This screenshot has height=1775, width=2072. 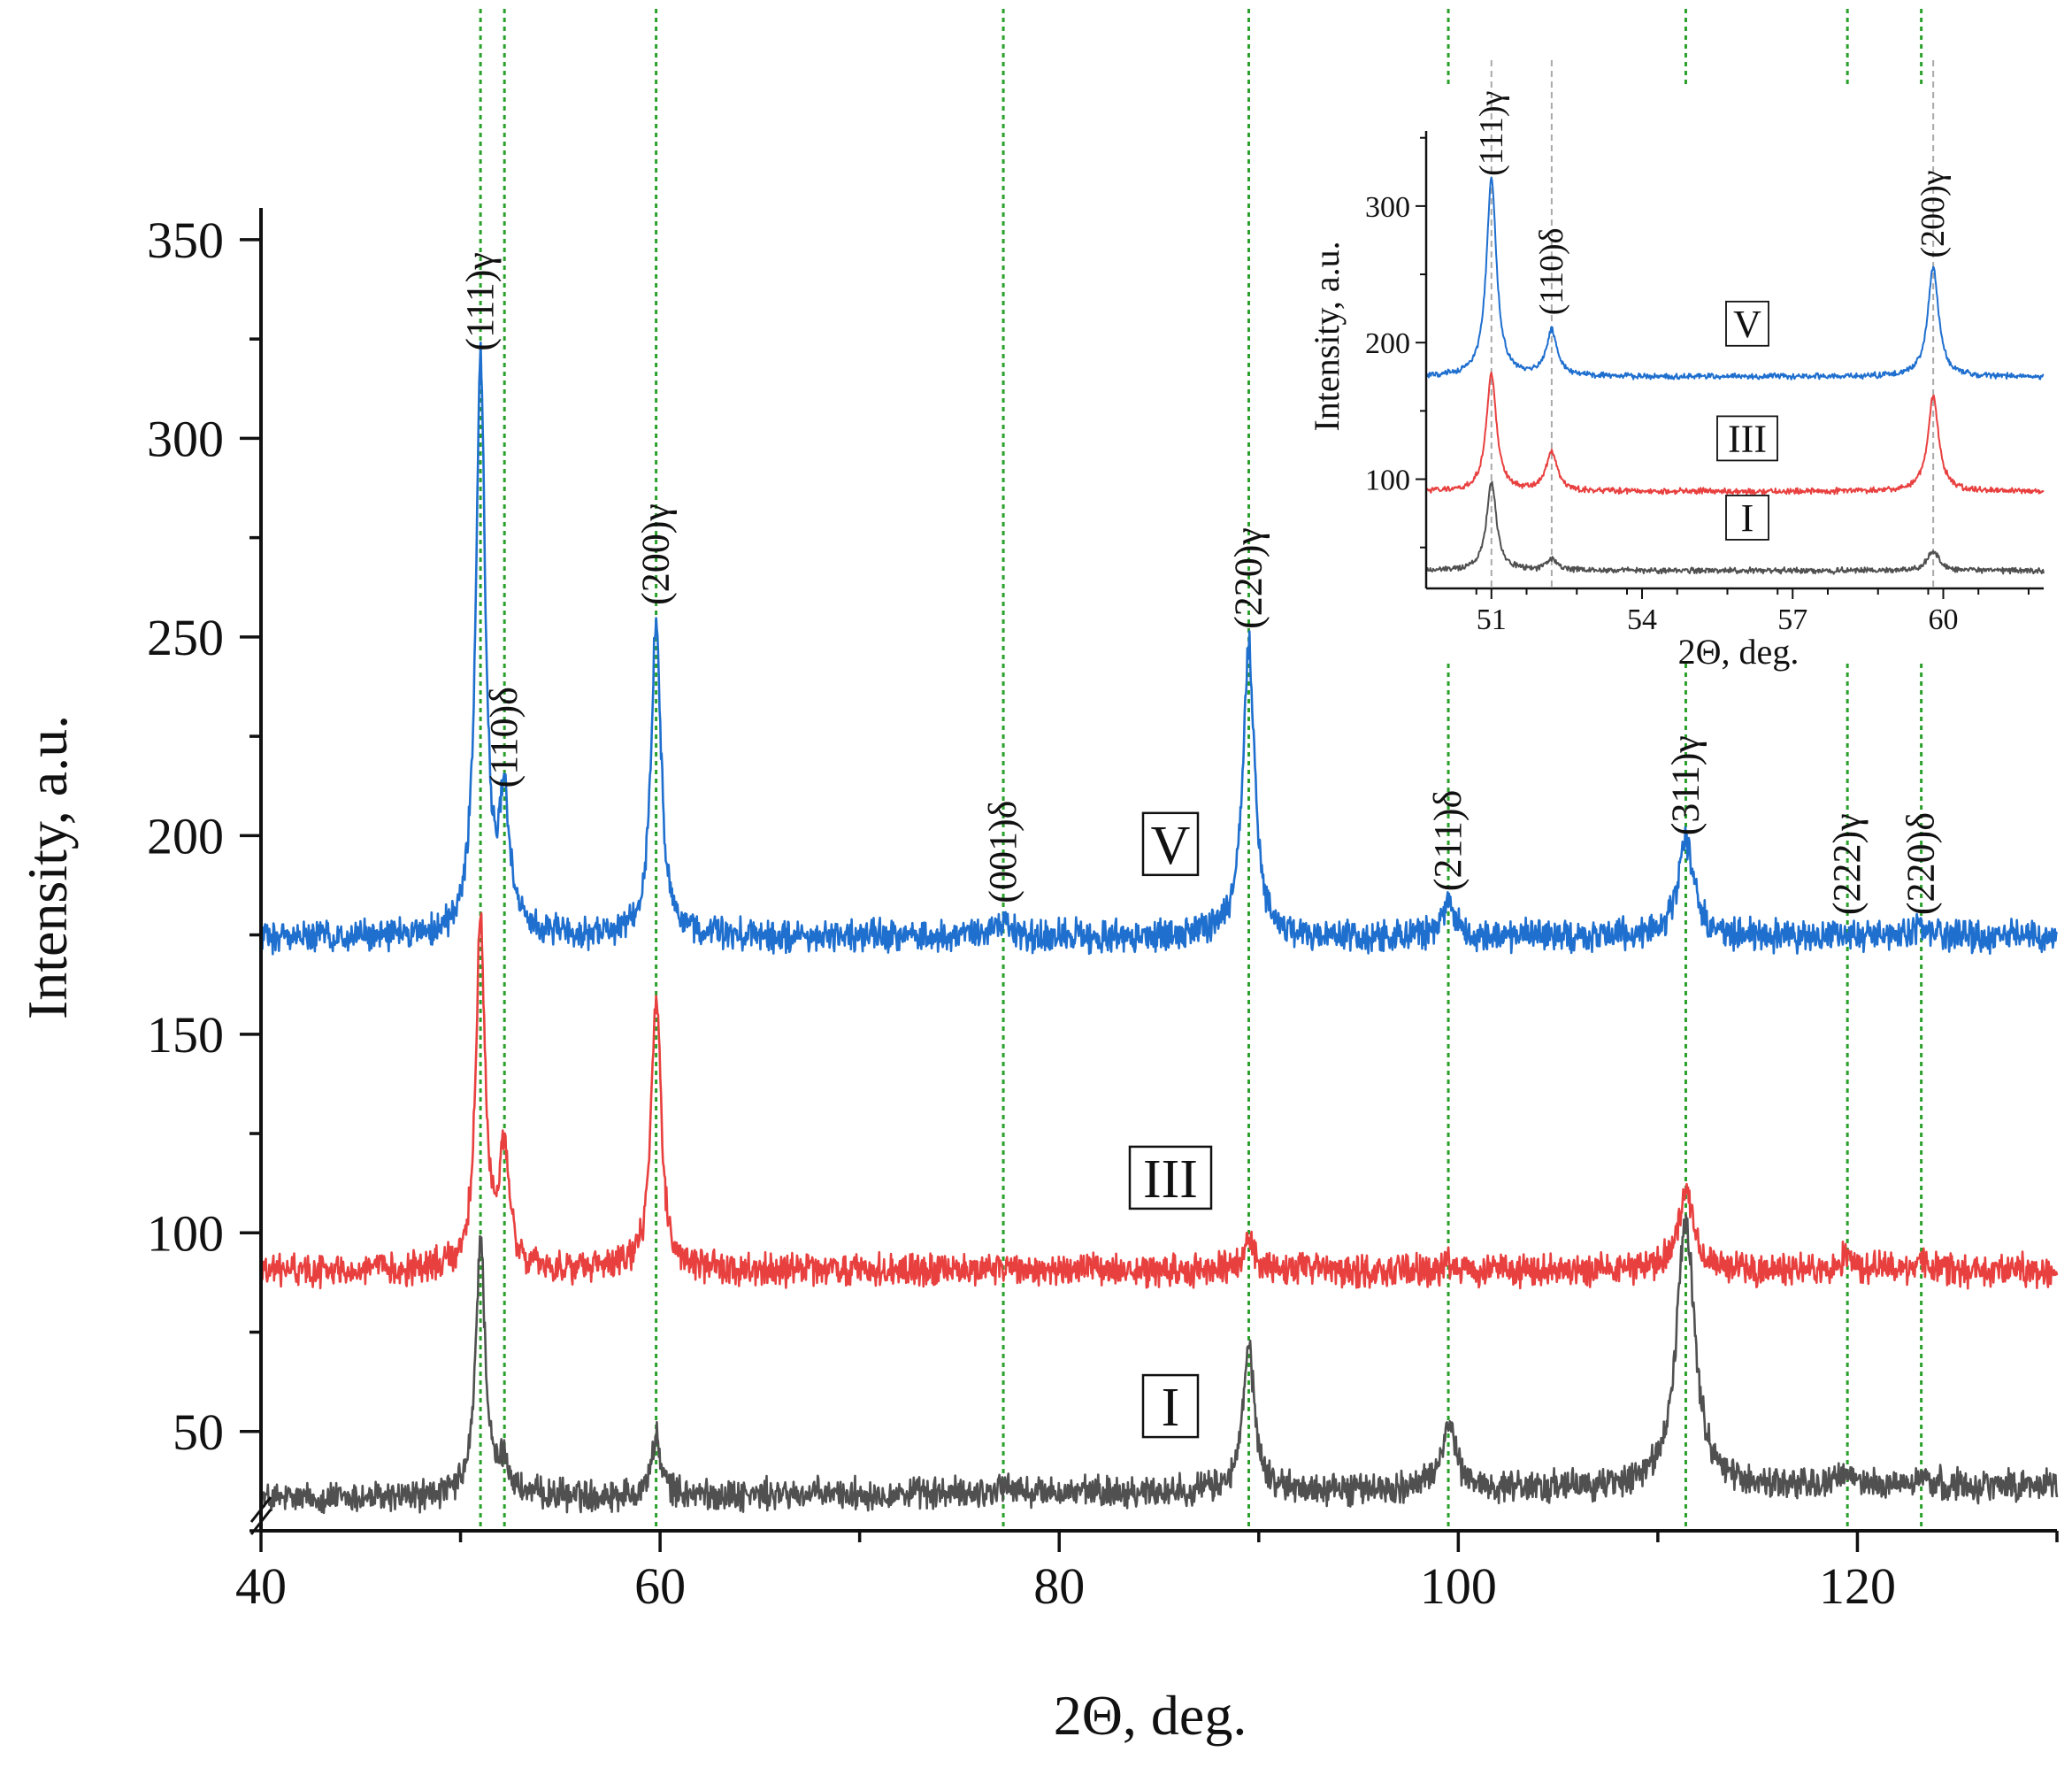 What do you see at coordinates (48, 867) in the screenshot?
I see `y-axis-title: Intensity, a.u.` at bounding box center [48, 867].